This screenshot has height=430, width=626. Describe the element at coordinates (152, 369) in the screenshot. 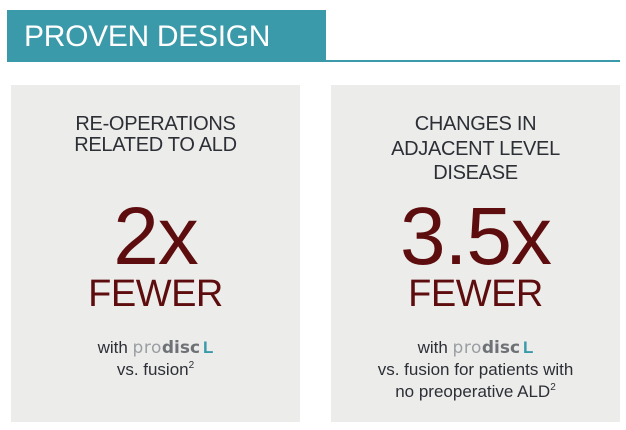

I see `comparison-text: vs. fusion` at that location.